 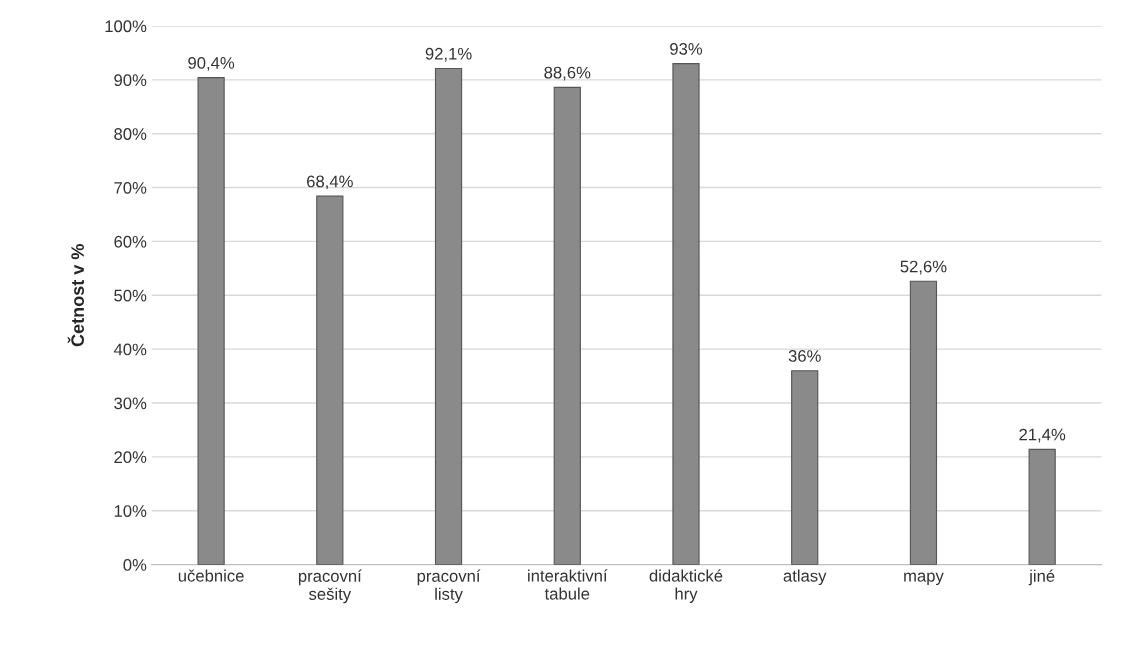 What do you see at coordinates (135, 565) in the screenshot?
I see `y-tick-label: 0%` at bounding box center [135, 565].